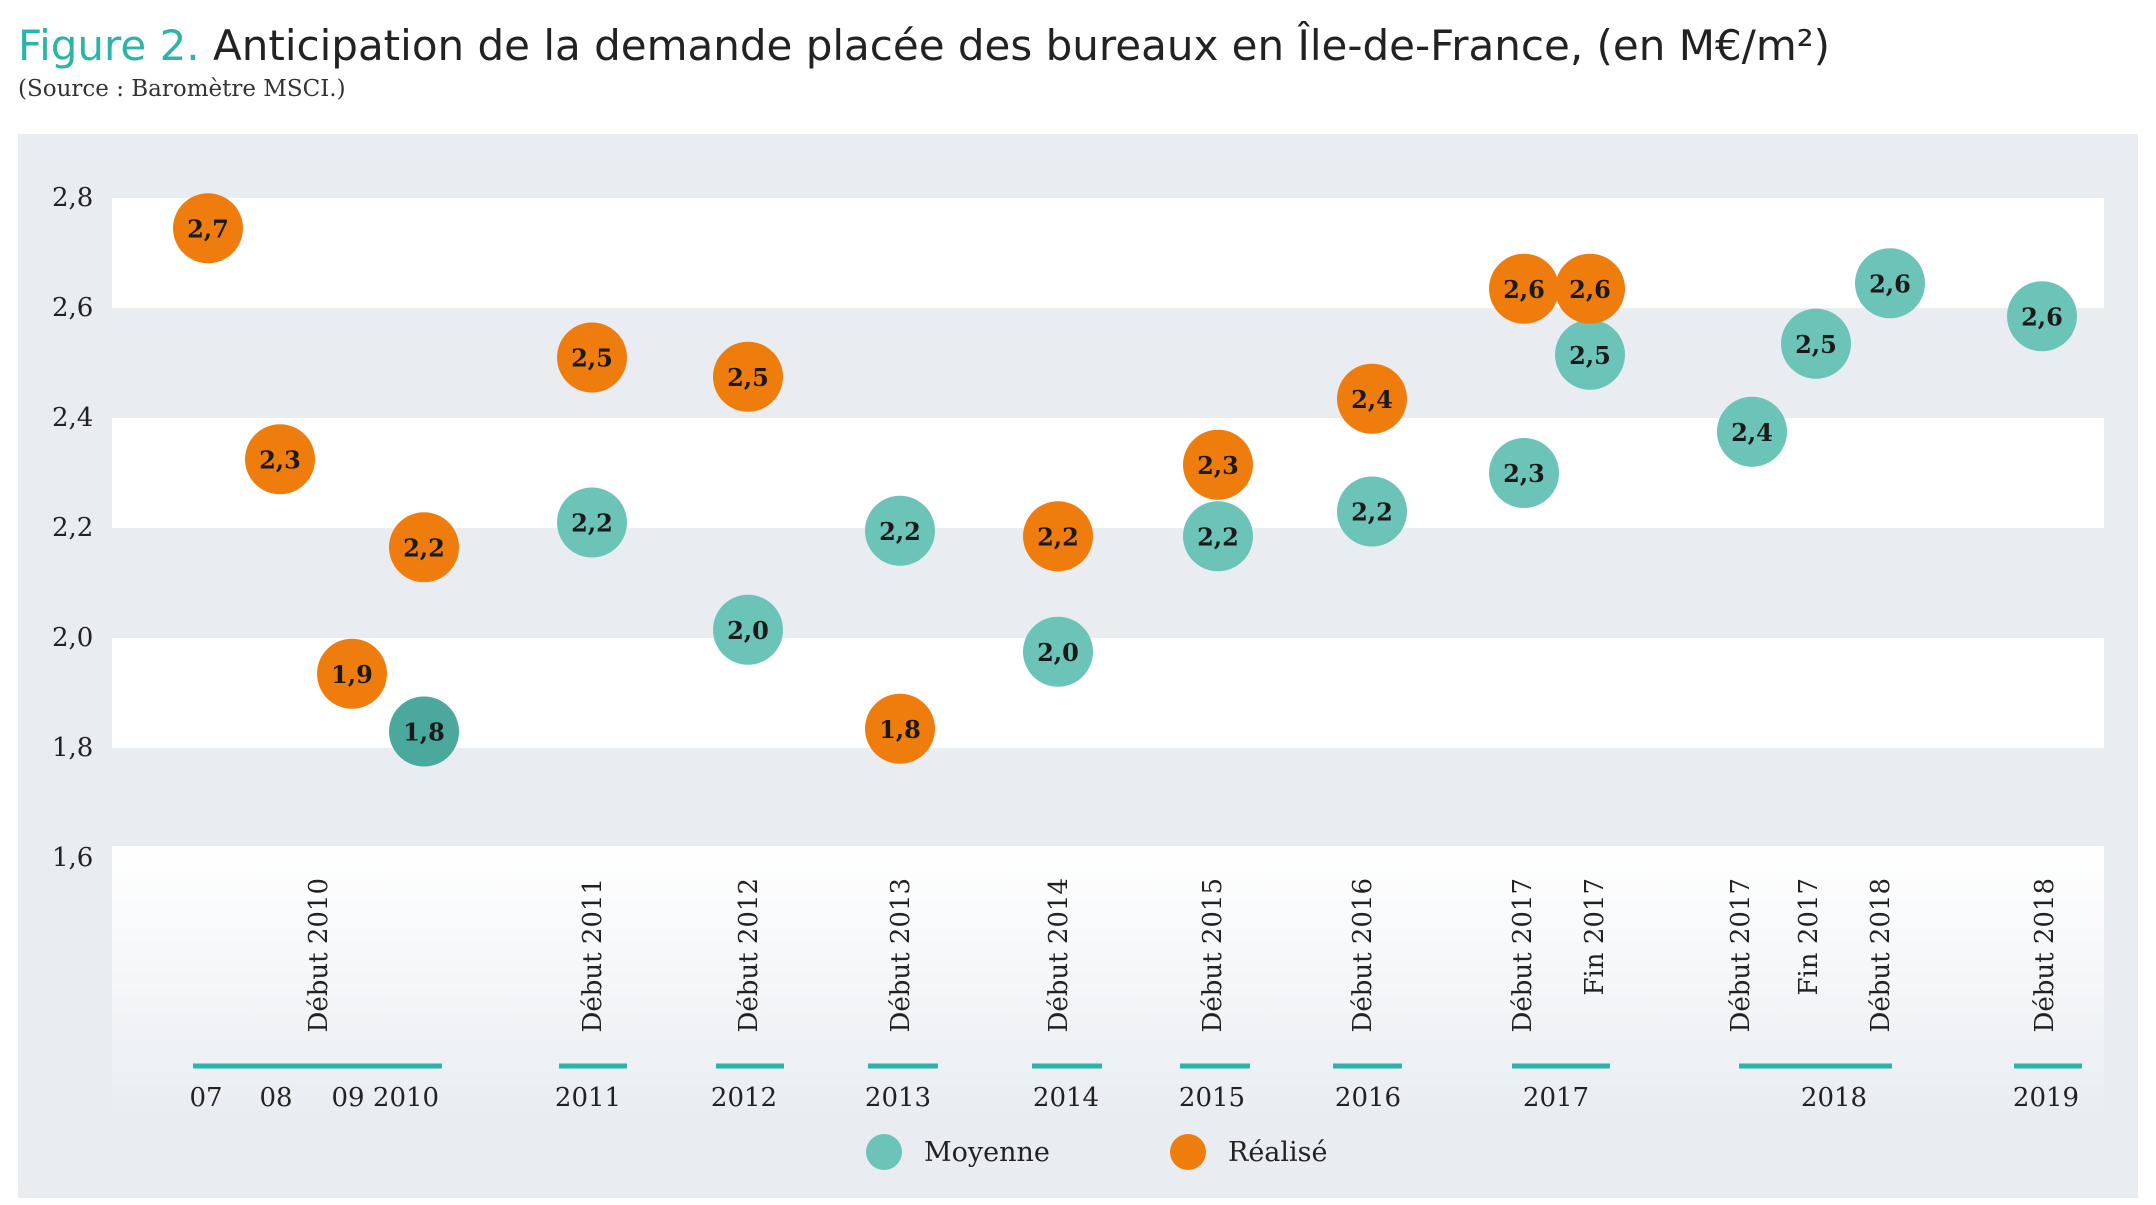  I want to click on period-label: Début 2013, so click(901, 955).